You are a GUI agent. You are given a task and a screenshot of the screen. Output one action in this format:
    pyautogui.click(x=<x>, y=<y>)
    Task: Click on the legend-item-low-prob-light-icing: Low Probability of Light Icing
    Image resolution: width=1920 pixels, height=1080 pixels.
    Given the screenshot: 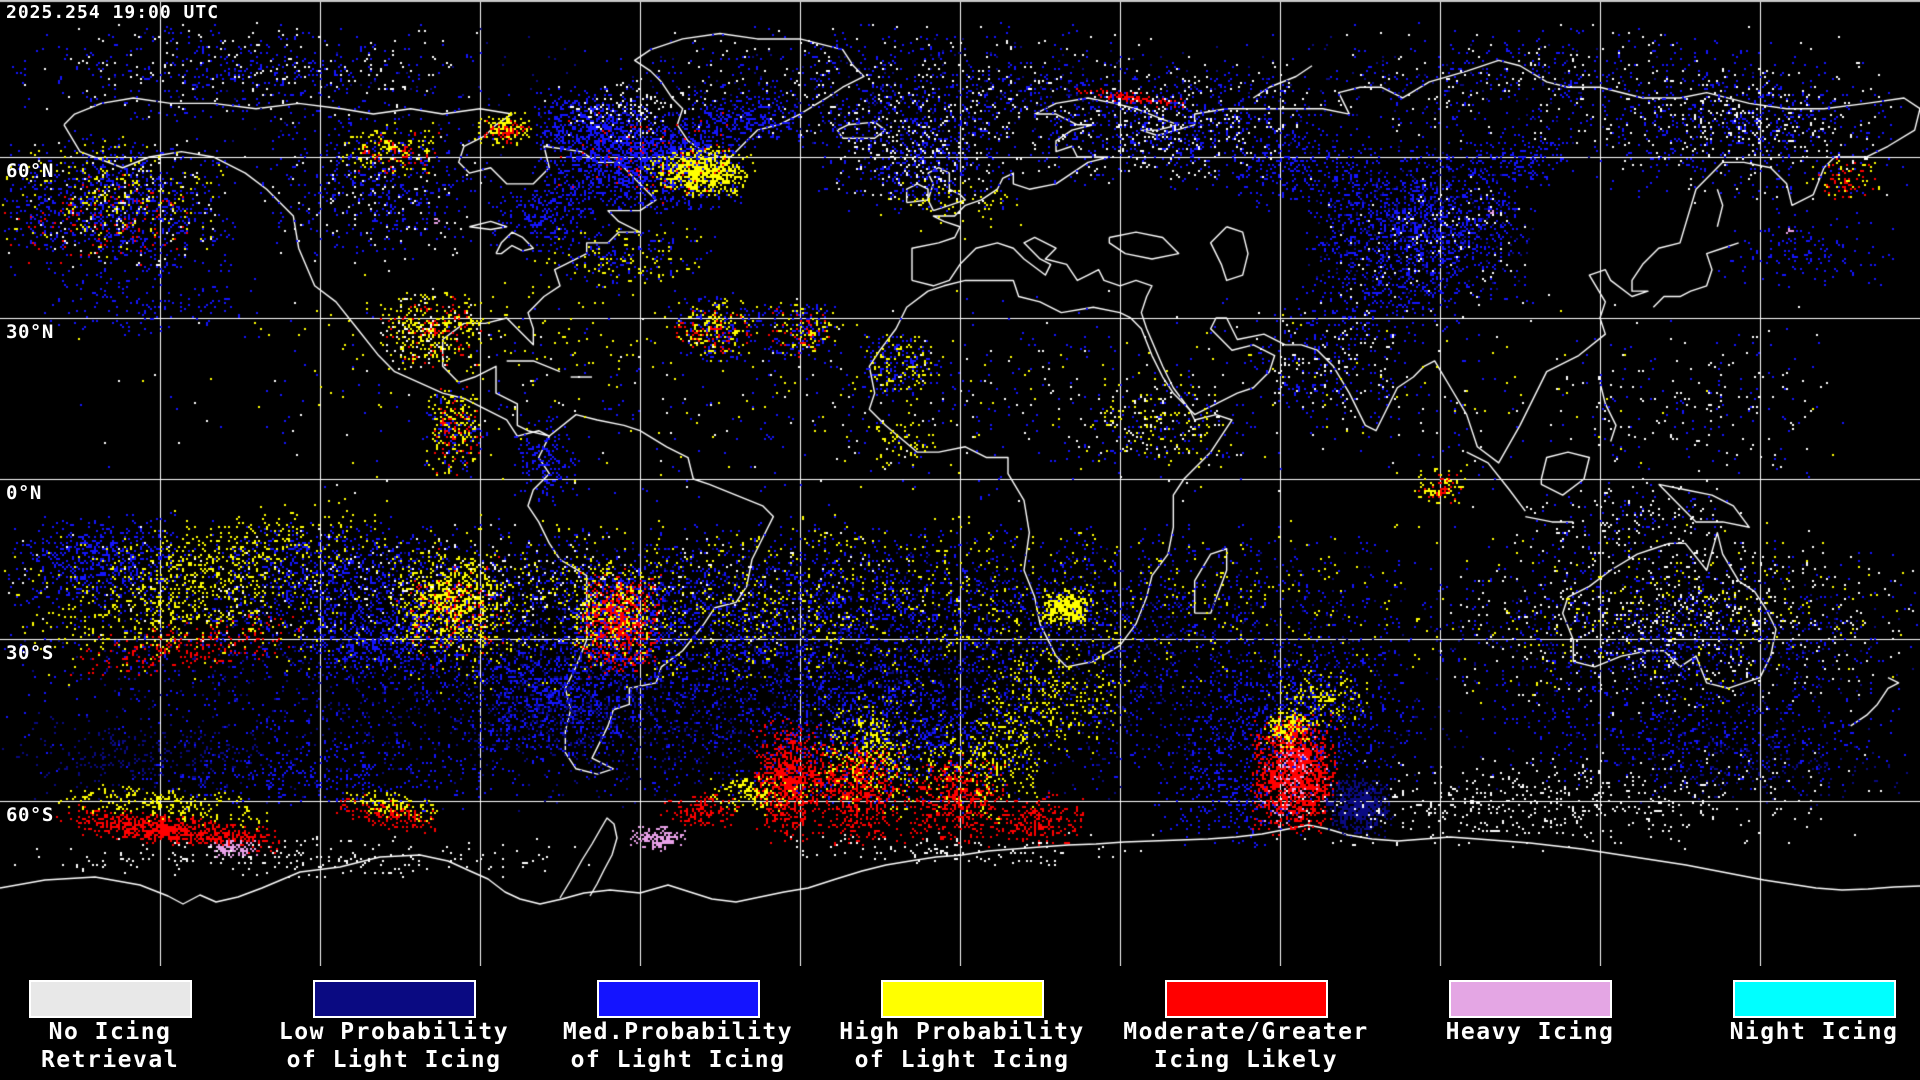 What is the action you would take?
    pyautogui.click(x=394, y=1027)
    